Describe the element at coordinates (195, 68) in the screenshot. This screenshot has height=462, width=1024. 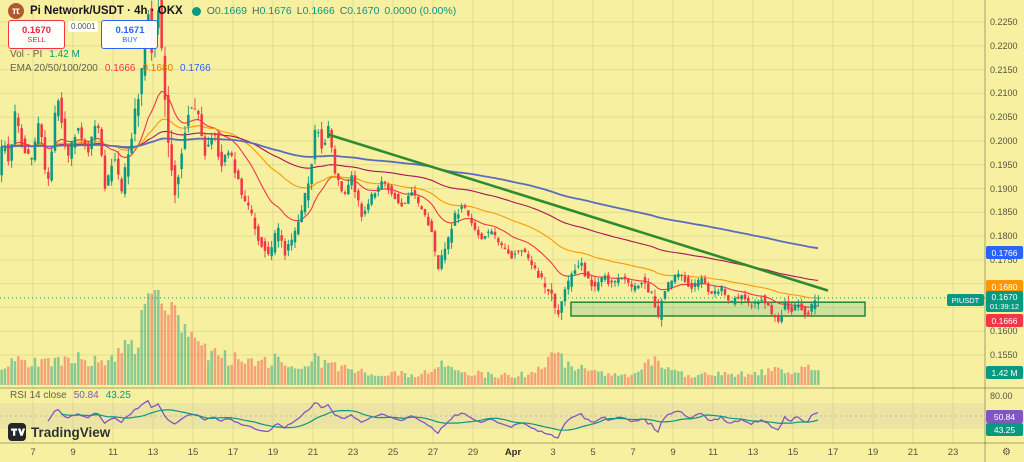
I see `ema200-value: 0.1766` at that location.